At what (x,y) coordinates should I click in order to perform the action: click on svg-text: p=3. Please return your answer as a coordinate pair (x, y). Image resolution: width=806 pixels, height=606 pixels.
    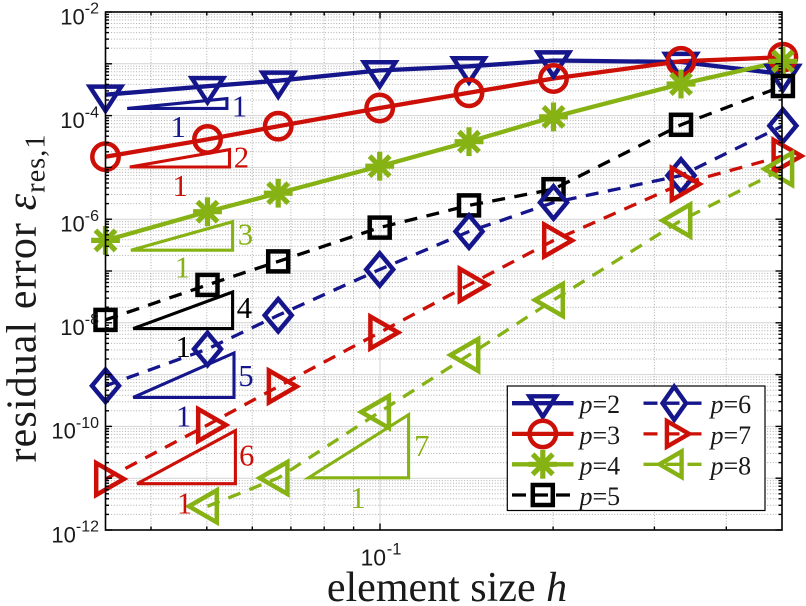
    Looking at the image, I should click on (599, 435).